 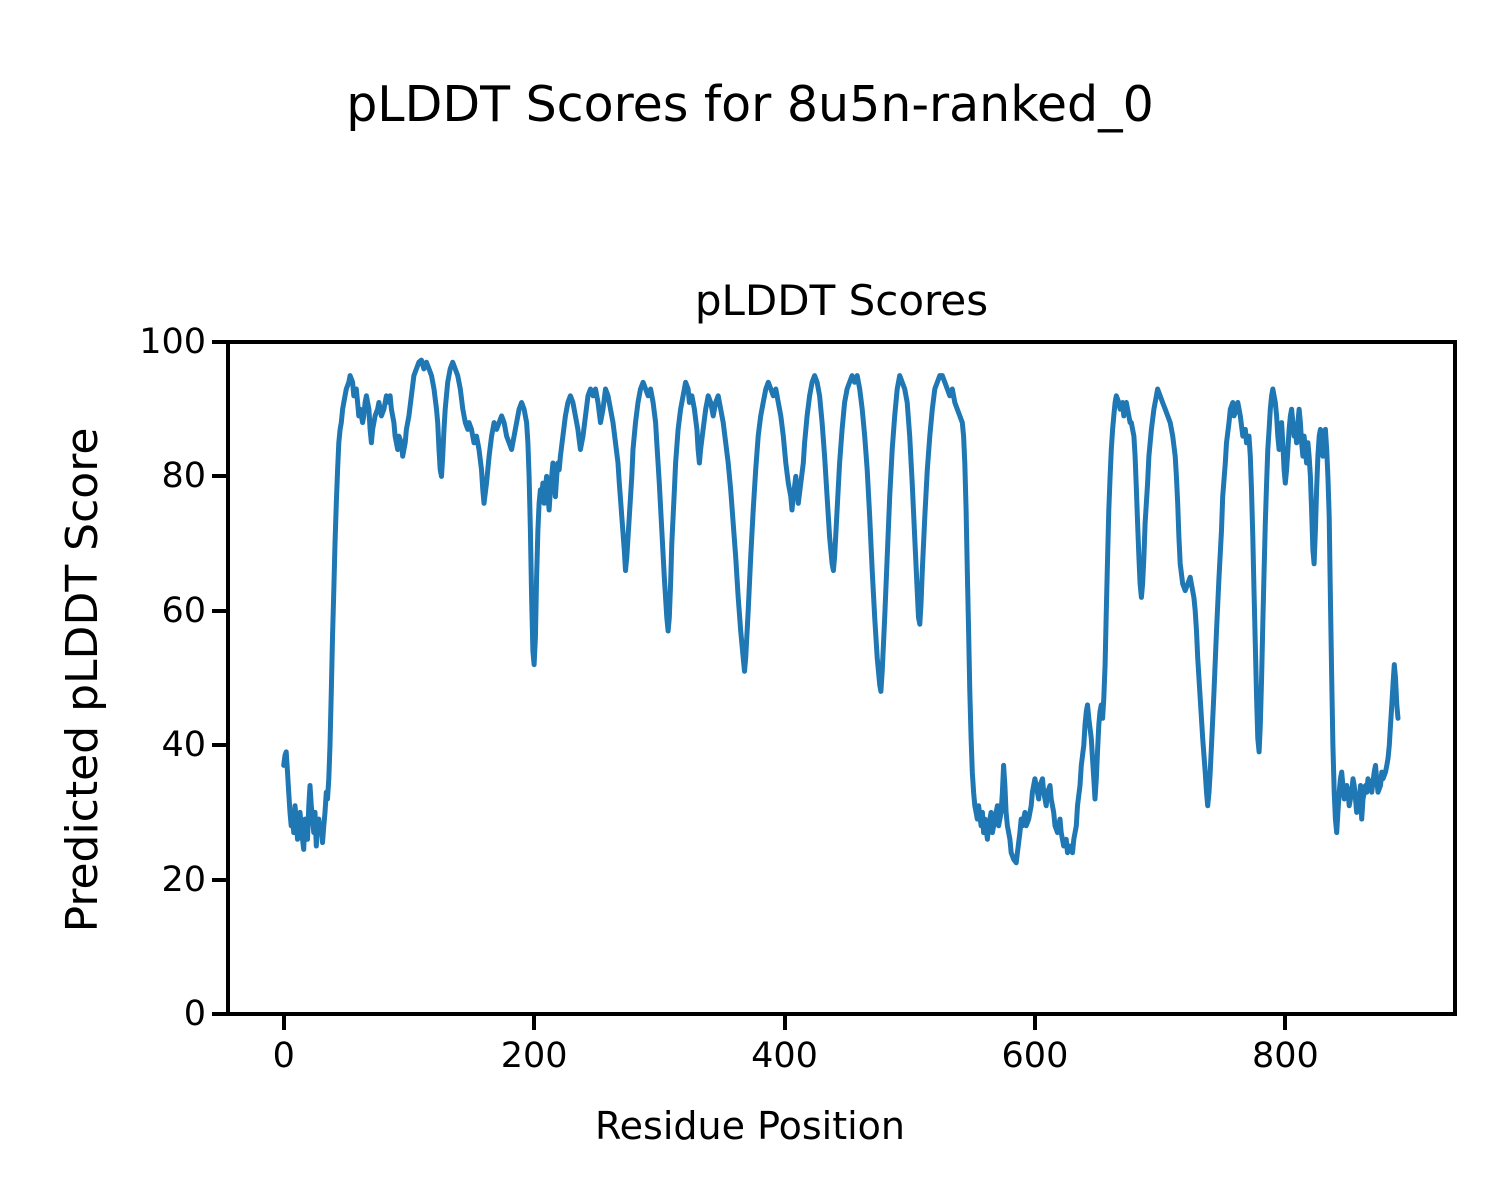 What do you see at coordinates (183, 879) in the screenshot?
I see `y-tick-label: 20` at bounding box center [183, 879].